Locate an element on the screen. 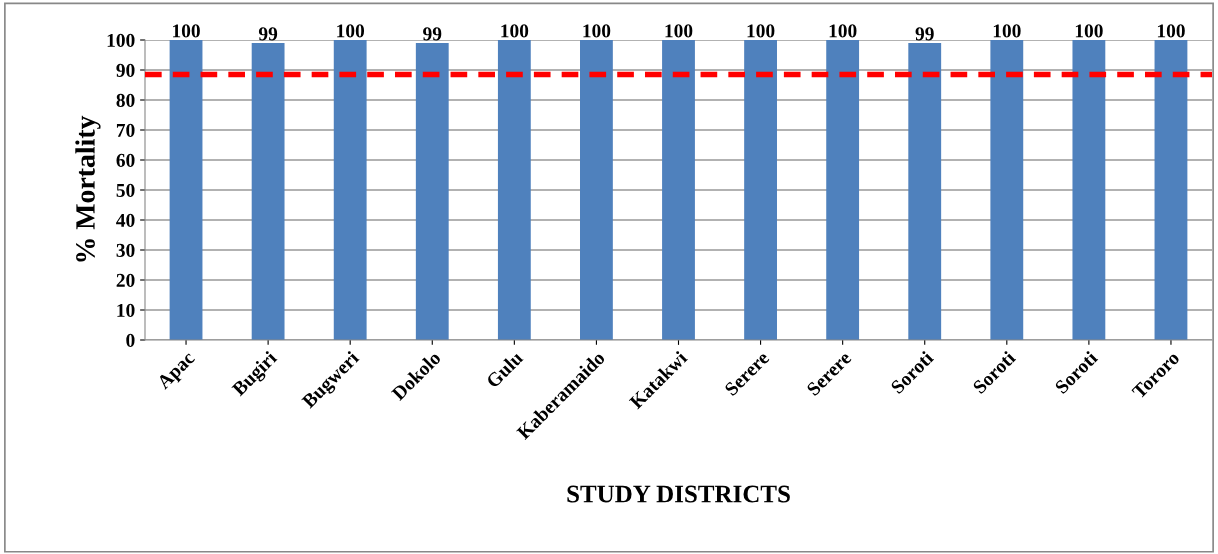 This screenshot has width=1218, height=554. y-tick-label: 60 is located at coordinates (125, 160).